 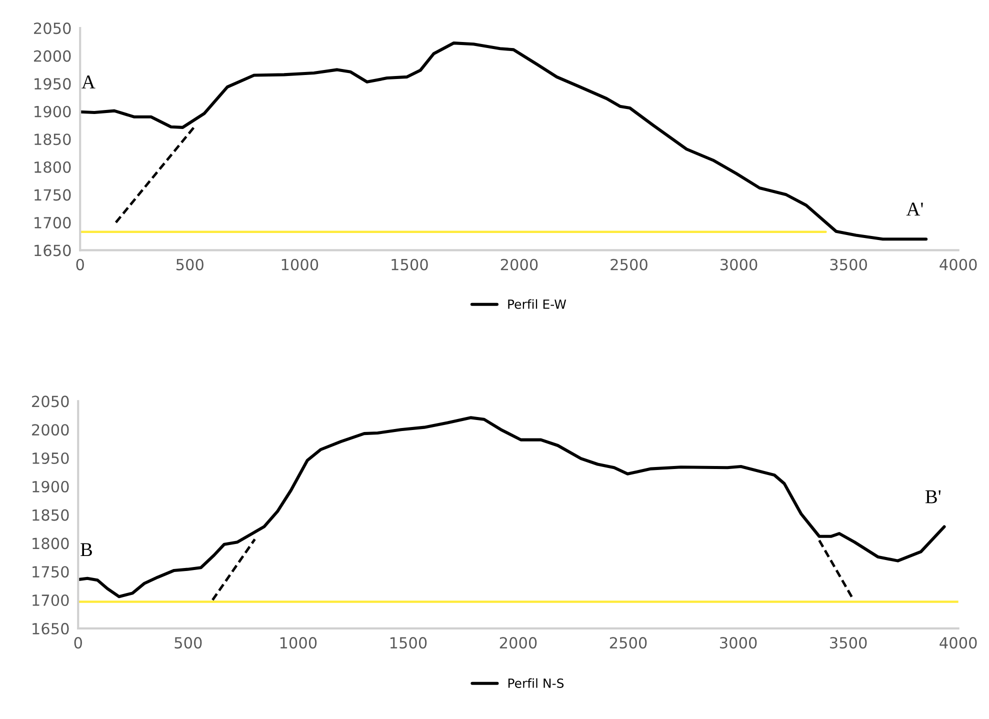 I want to click on annotation: A', so click(x=914, y=209).